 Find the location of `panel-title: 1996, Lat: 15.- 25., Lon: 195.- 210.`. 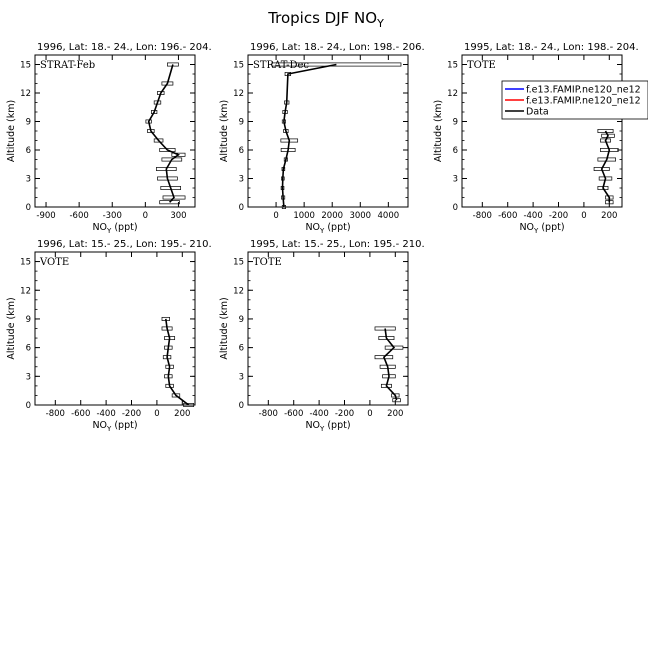

panel-title: 1996, Lat: 15.- 25., Lon: 195.- 210. is located at coordinates (124, 244).